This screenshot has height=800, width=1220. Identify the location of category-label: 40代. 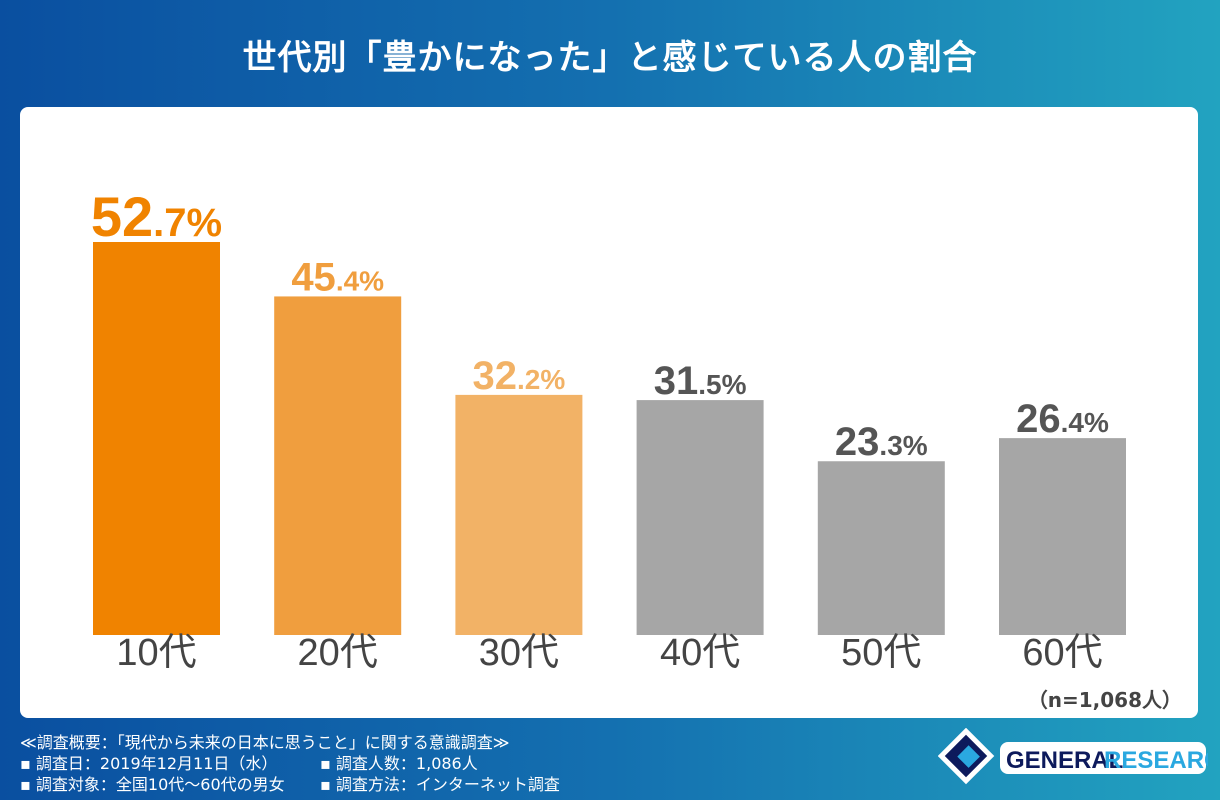
(700, 653).